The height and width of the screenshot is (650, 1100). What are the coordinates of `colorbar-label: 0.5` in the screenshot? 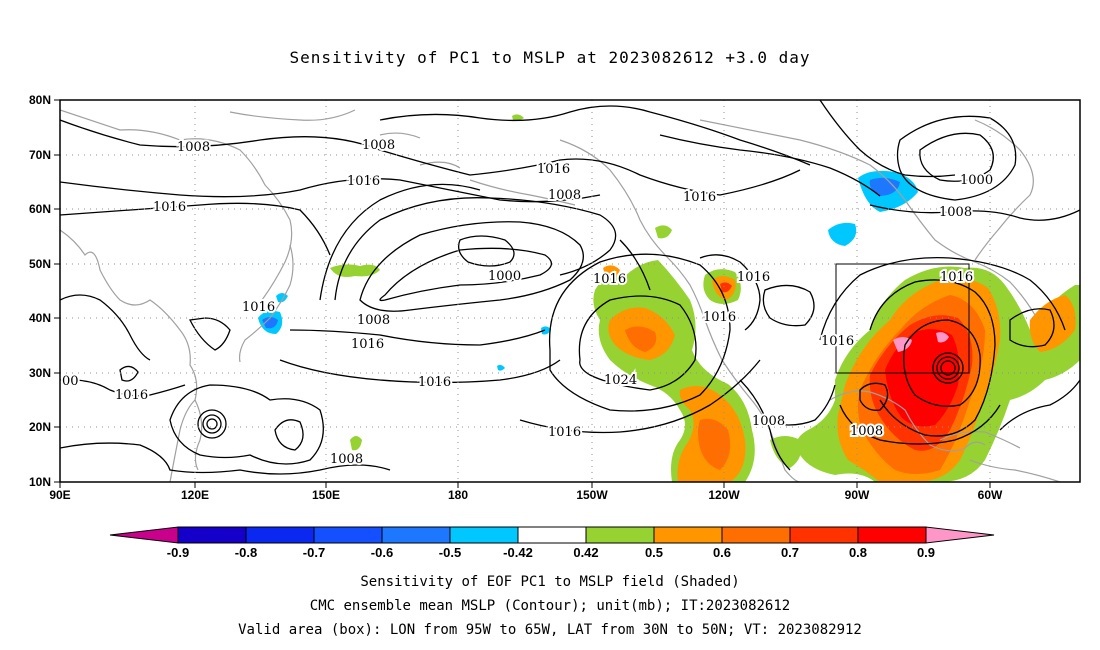 It's located at (654, 552).